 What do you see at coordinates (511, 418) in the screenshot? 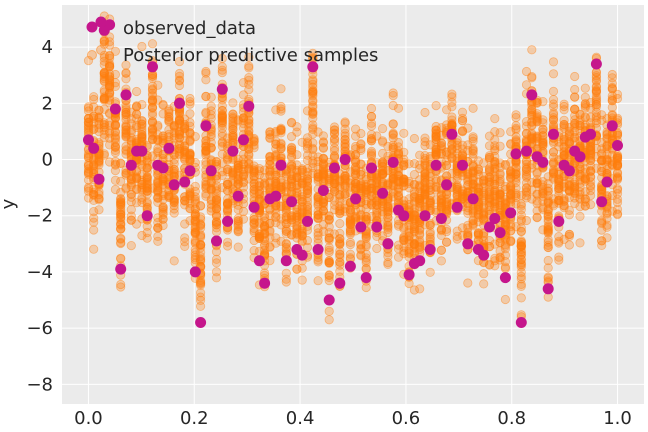
I see `x-tick-label: 0.8` at bounding box center [511, 418].